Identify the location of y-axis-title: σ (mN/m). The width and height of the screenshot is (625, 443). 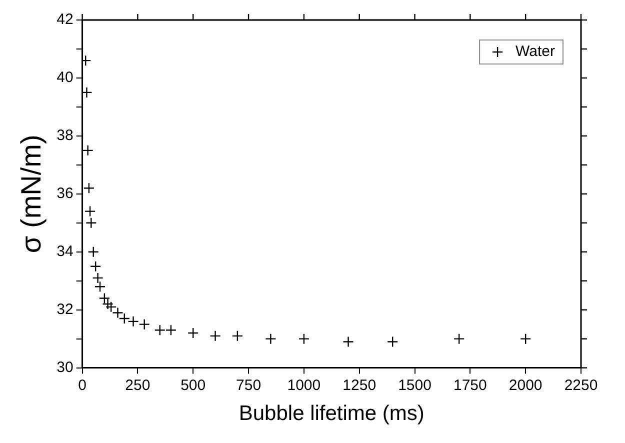
(31, 194).